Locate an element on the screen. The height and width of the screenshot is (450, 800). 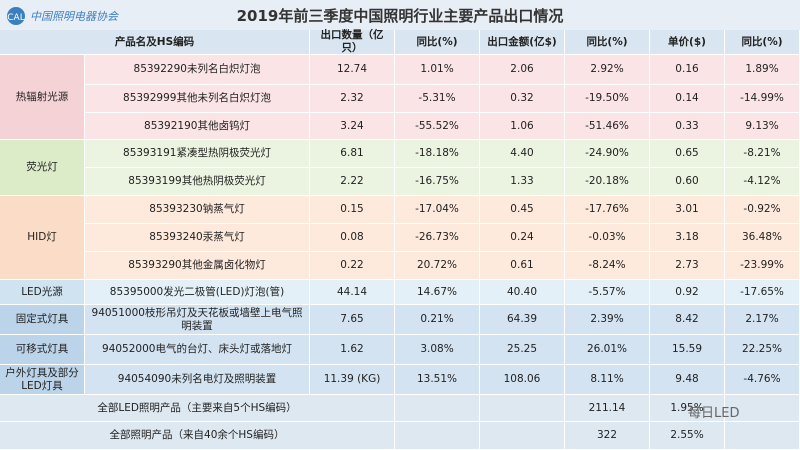
data-cell: 0.22 is located at coordinates (352, 266).